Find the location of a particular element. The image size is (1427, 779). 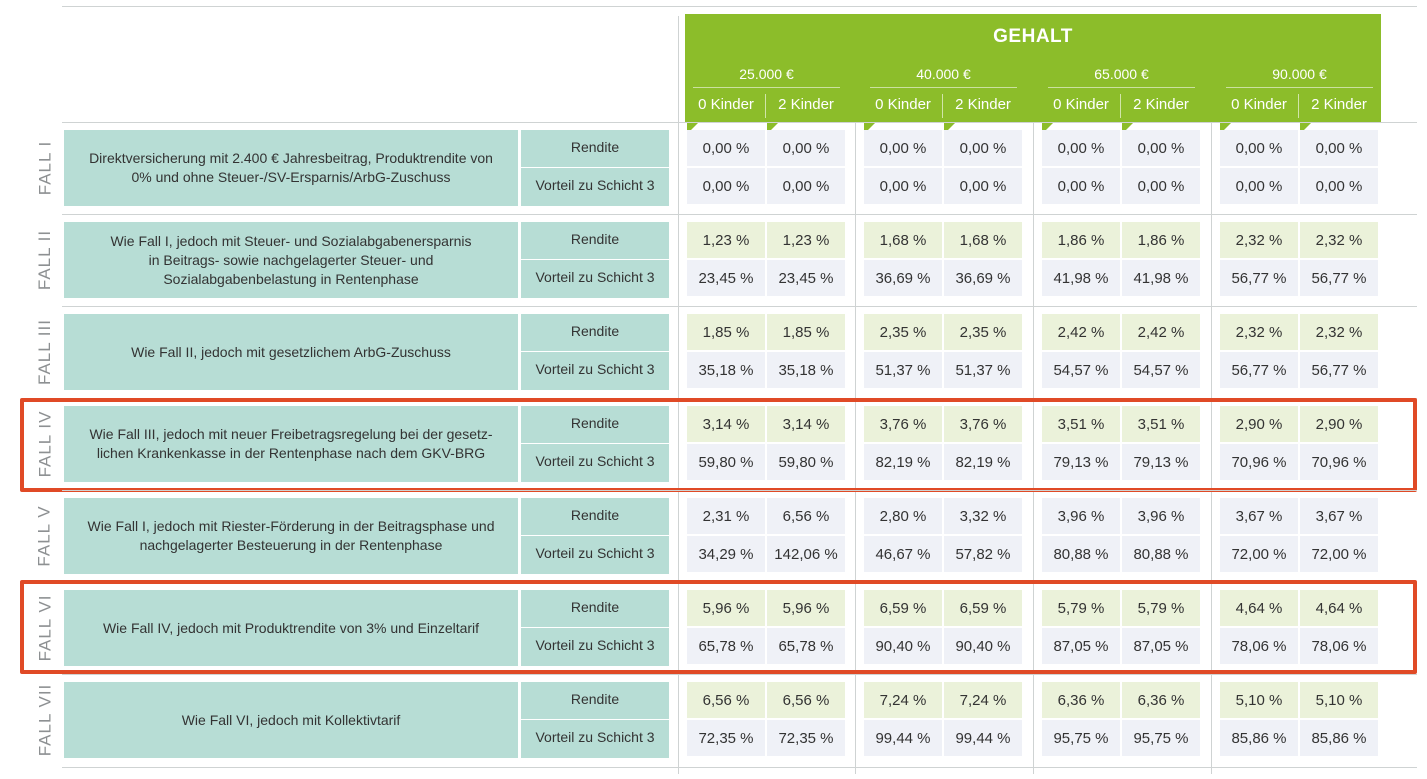

rendite-cell: 2,80 % is located at coordinates (903, 516).